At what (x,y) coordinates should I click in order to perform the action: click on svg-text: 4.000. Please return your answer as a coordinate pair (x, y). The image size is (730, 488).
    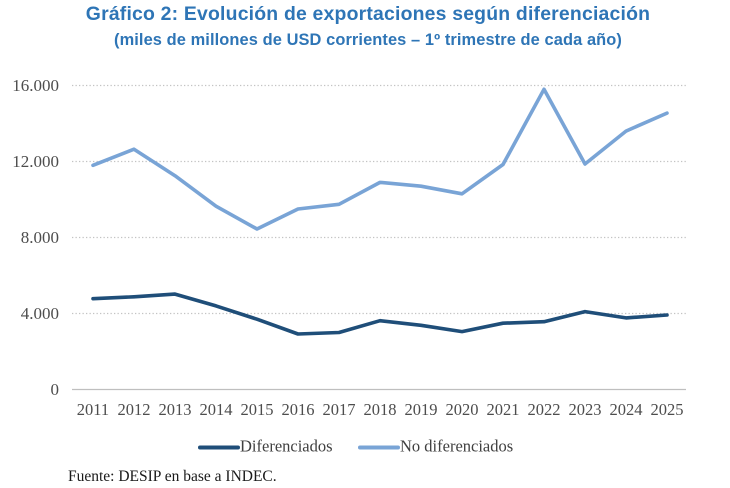
    Looking at the image, I should click on (40, 313).